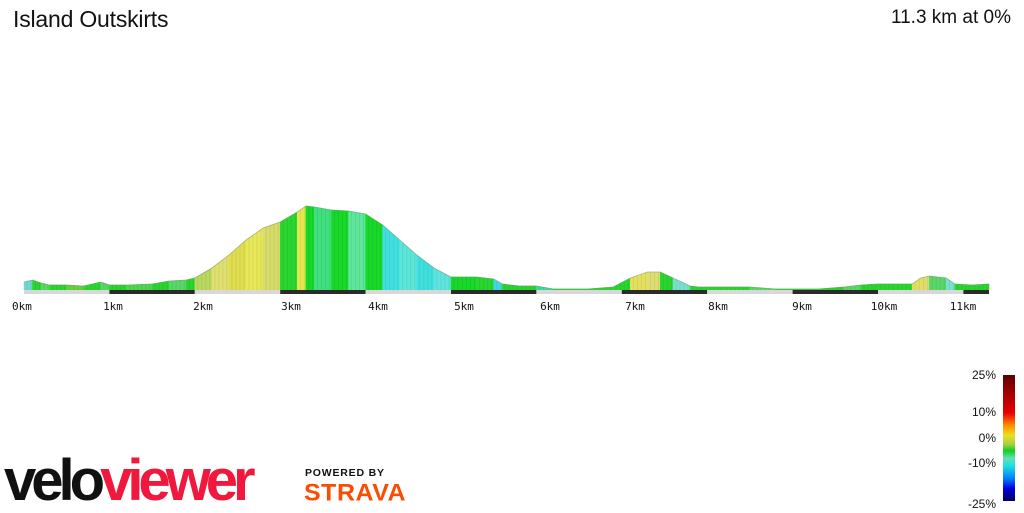 The width and height of the screenshot is (1024, 513). What do you see at coordinates (987, 438) in the screenshot?
I see `legend-label-0: 0%` at bounding box center [987, 438].